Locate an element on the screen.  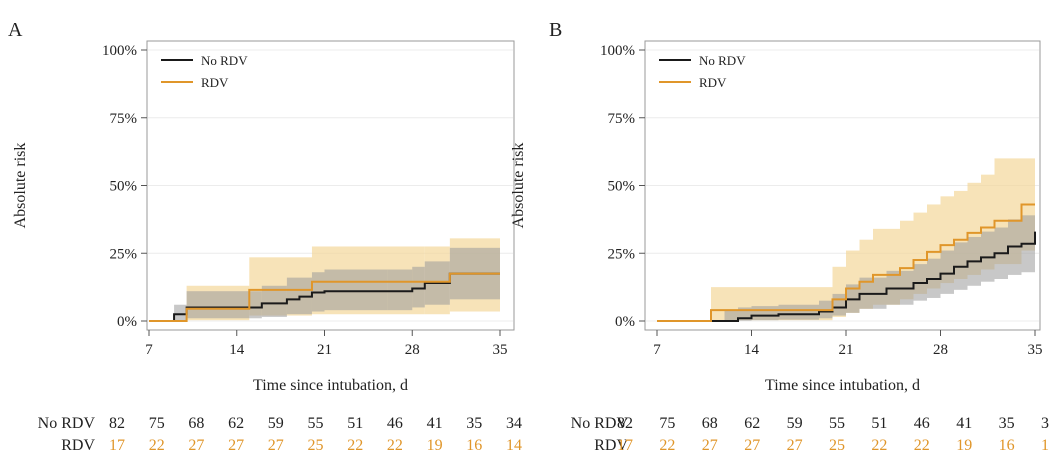
panel-label: B is located at coordinates (555, 30).